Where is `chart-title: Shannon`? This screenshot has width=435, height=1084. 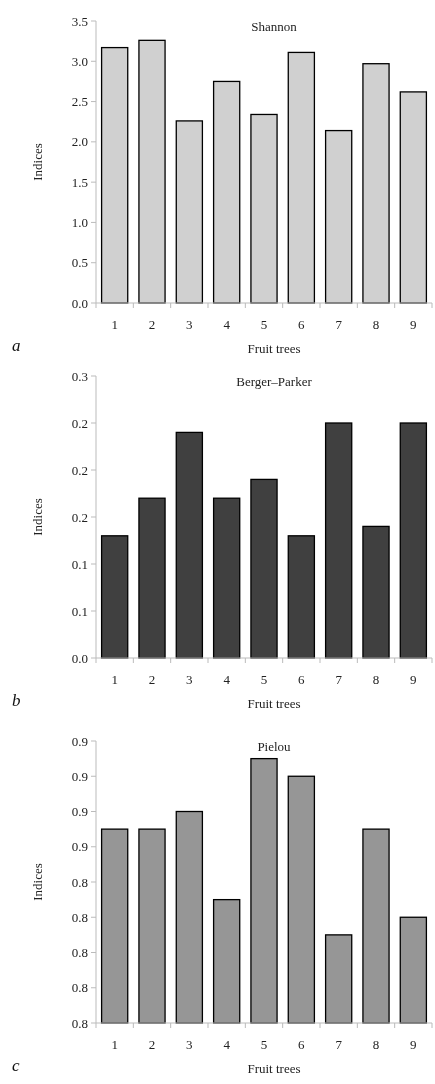
chart-title: Shannon is located at coordinates (274, 26).